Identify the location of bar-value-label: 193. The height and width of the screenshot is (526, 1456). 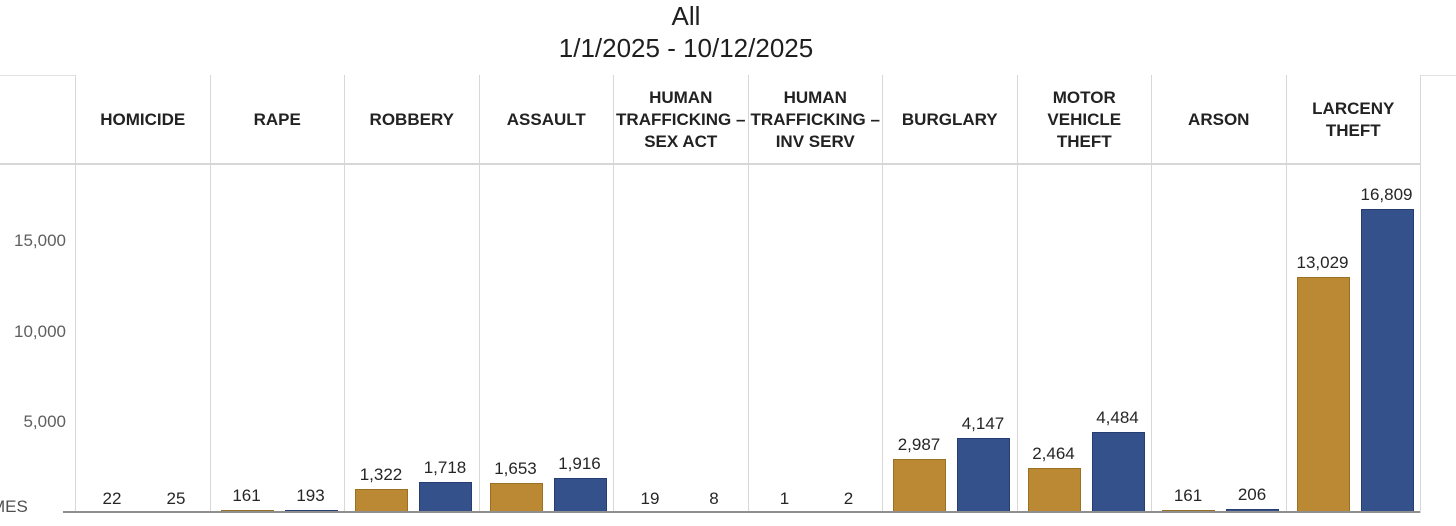
(310, 495).